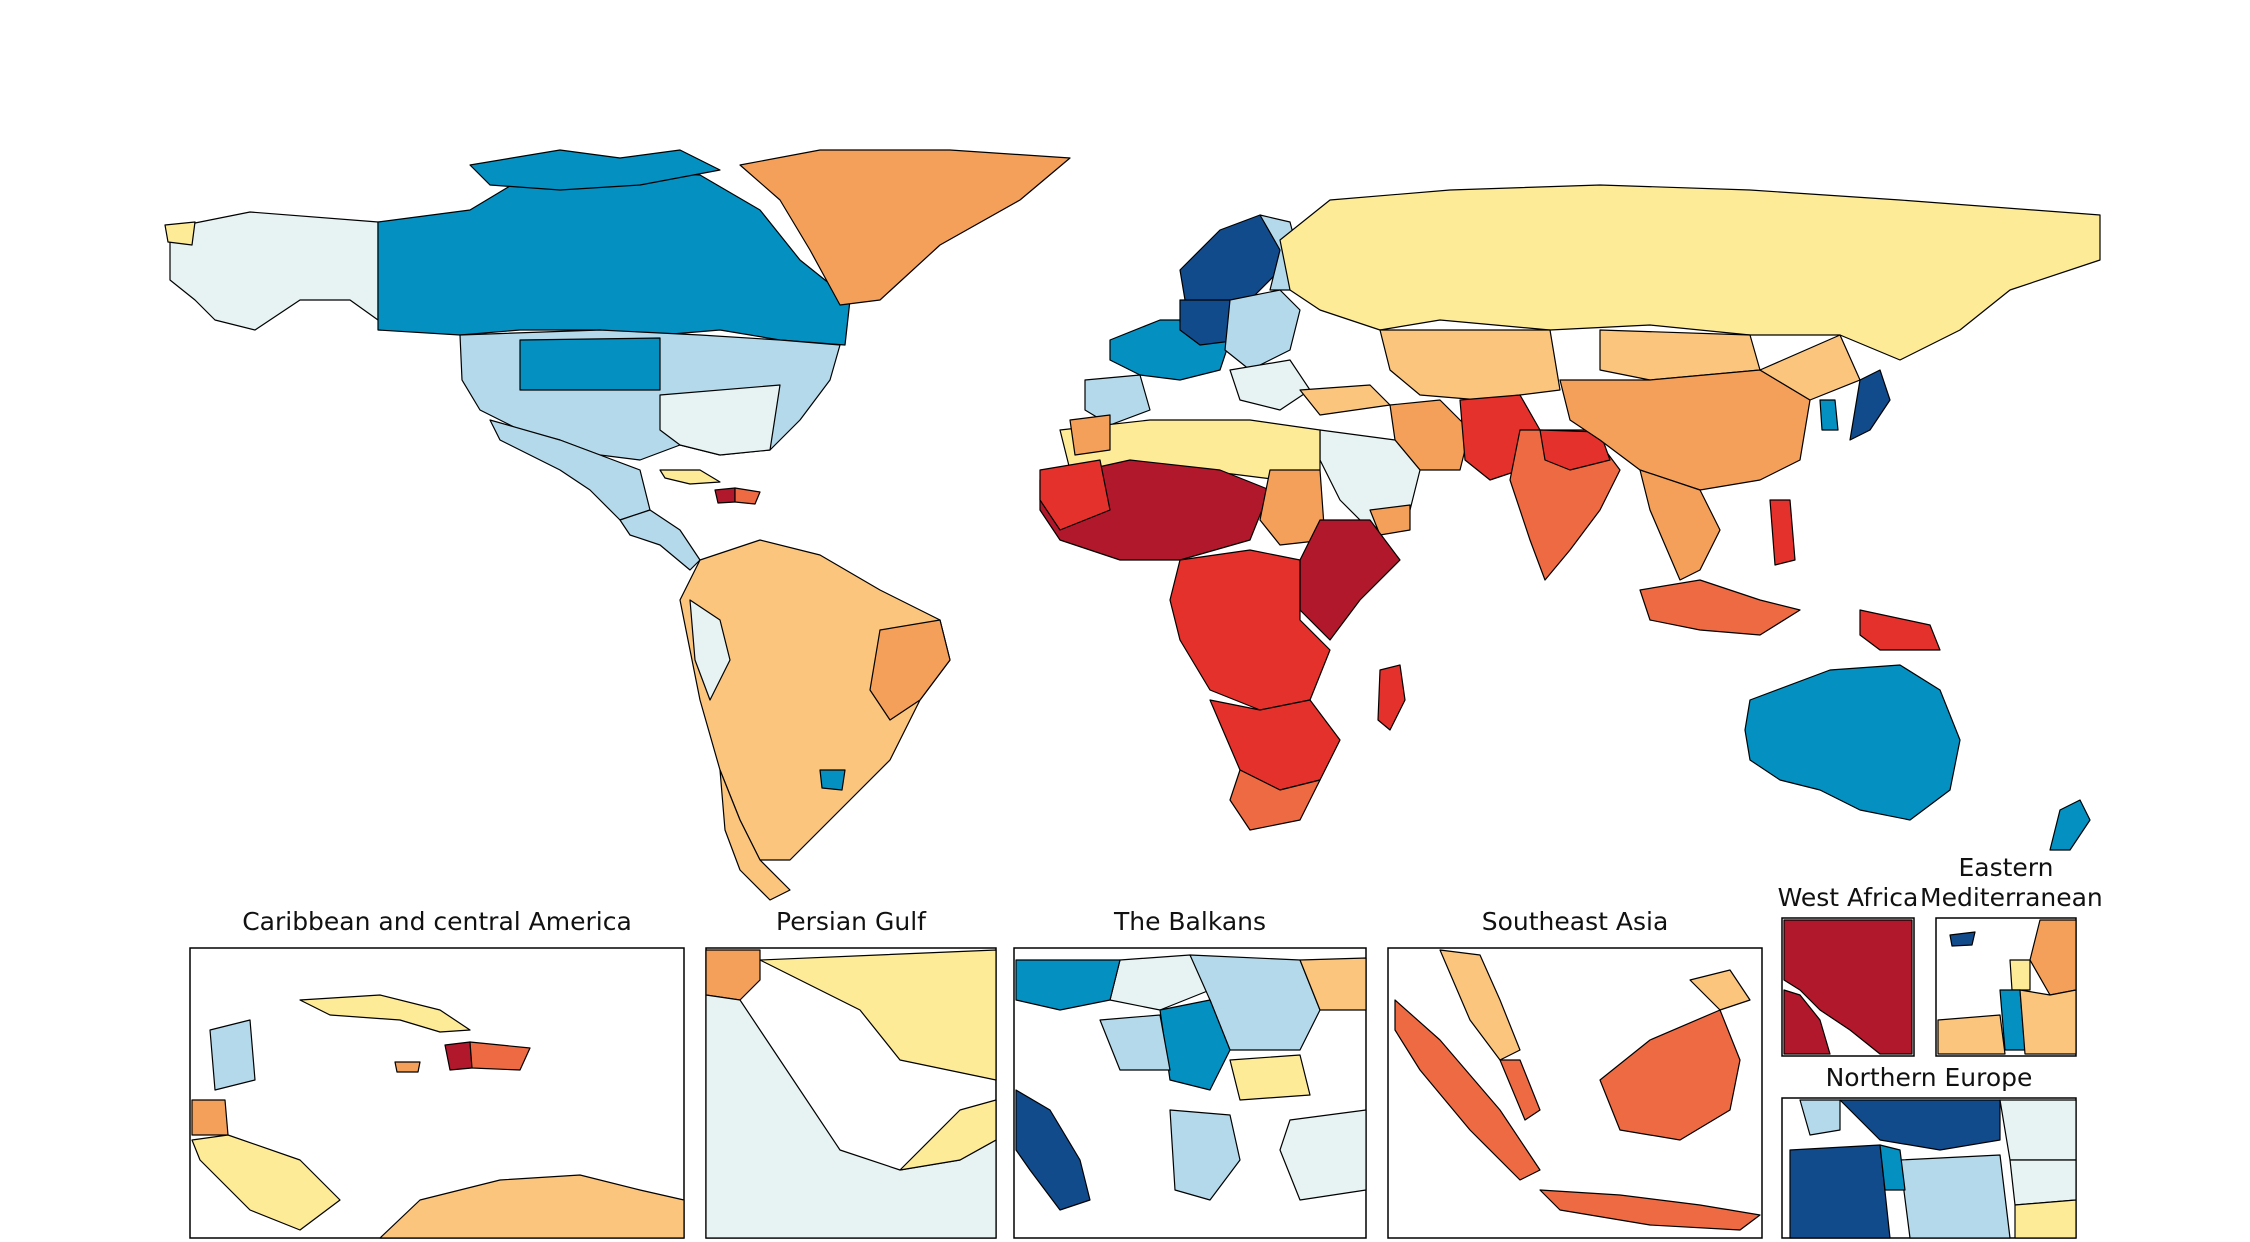 The width and height of the screenshot is (2250, 1242). I want to click on inset-gulf-iran, so click(878, 1015).